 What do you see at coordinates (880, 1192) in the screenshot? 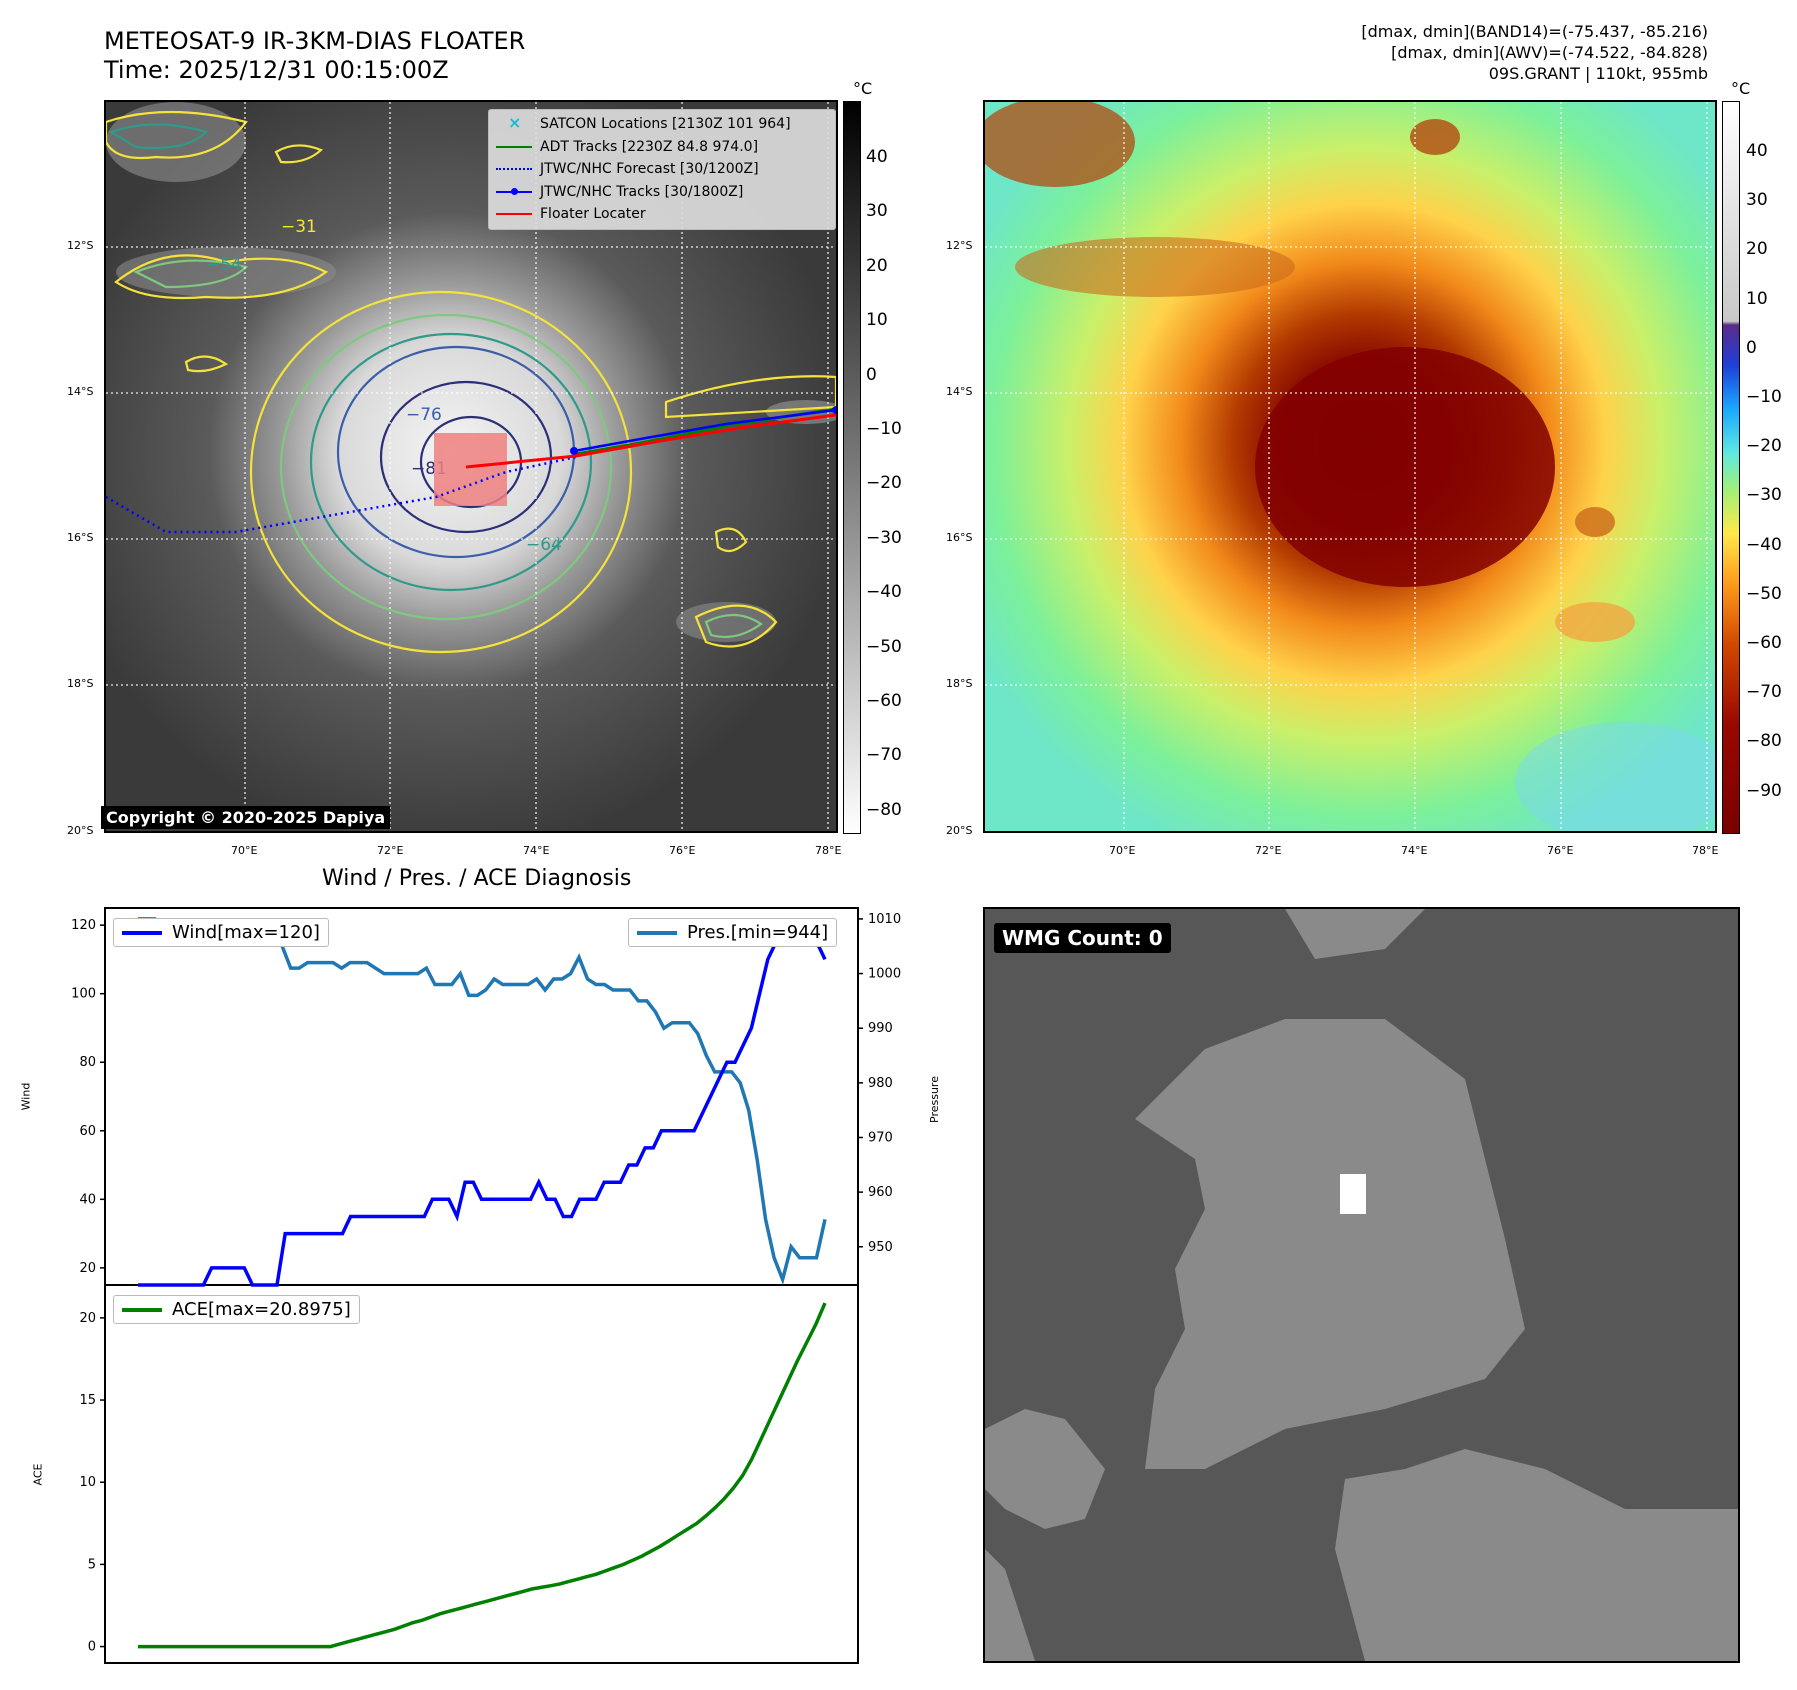
I see `axis-tick-label: 960` at bounding box center [880, 1192].